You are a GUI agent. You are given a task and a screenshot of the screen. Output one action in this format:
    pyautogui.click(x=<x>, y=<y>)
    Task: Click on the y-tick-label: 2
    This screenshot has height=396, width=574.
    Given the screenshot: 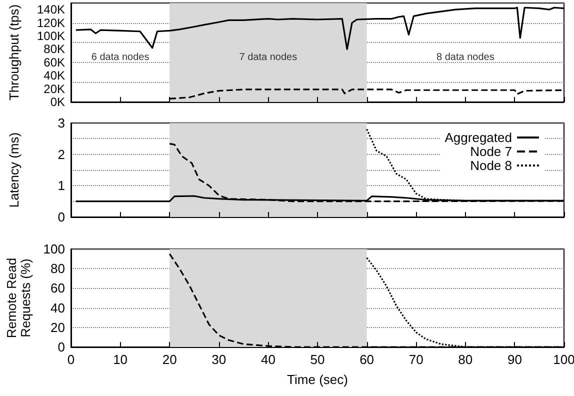 What is the action you would take?
    pyautogui.click(x=61, y=154)
    